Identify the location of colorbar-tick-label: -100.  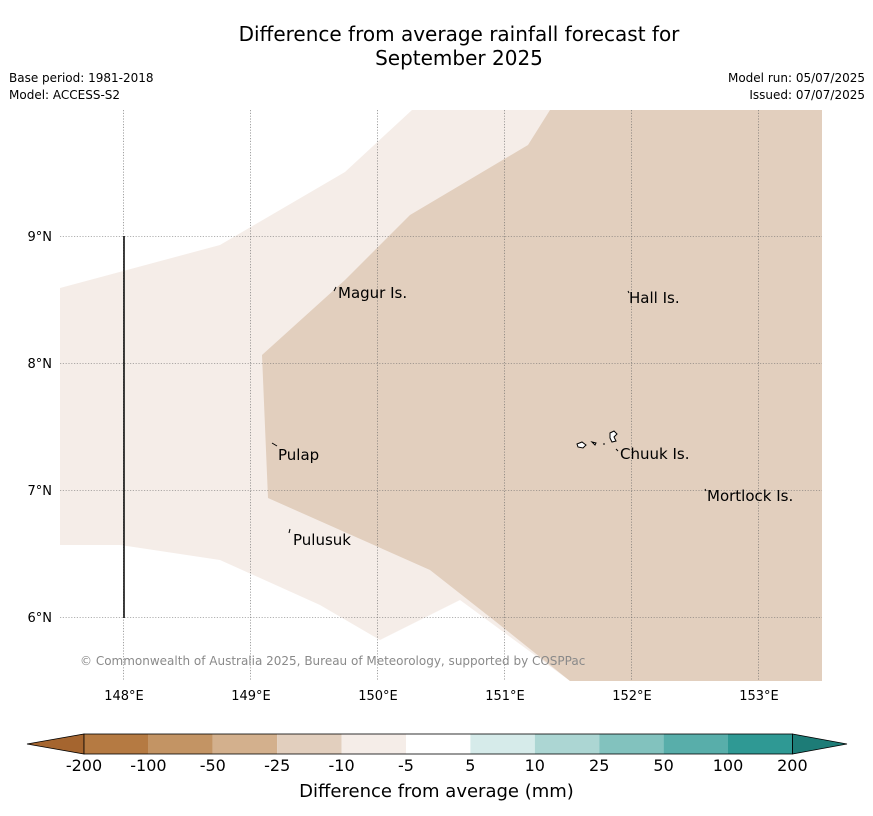
(148, 765).